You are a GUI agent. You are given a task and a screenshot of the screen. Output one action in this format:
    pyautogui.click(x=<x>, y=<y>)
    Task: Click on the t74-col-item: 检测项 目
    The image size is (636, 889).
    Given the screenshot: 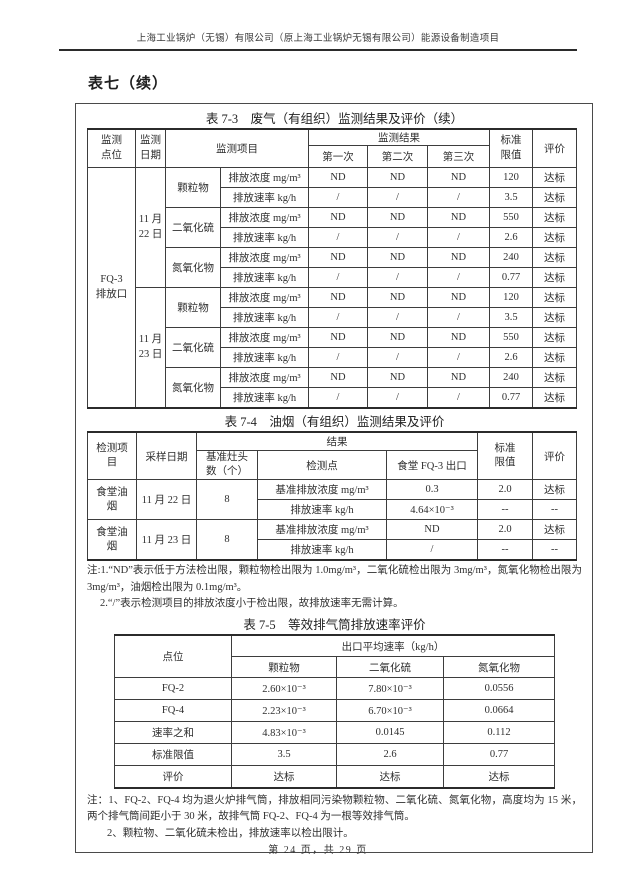 What is the action you would take?
    pyautogui.click(x=112, y=456)
    